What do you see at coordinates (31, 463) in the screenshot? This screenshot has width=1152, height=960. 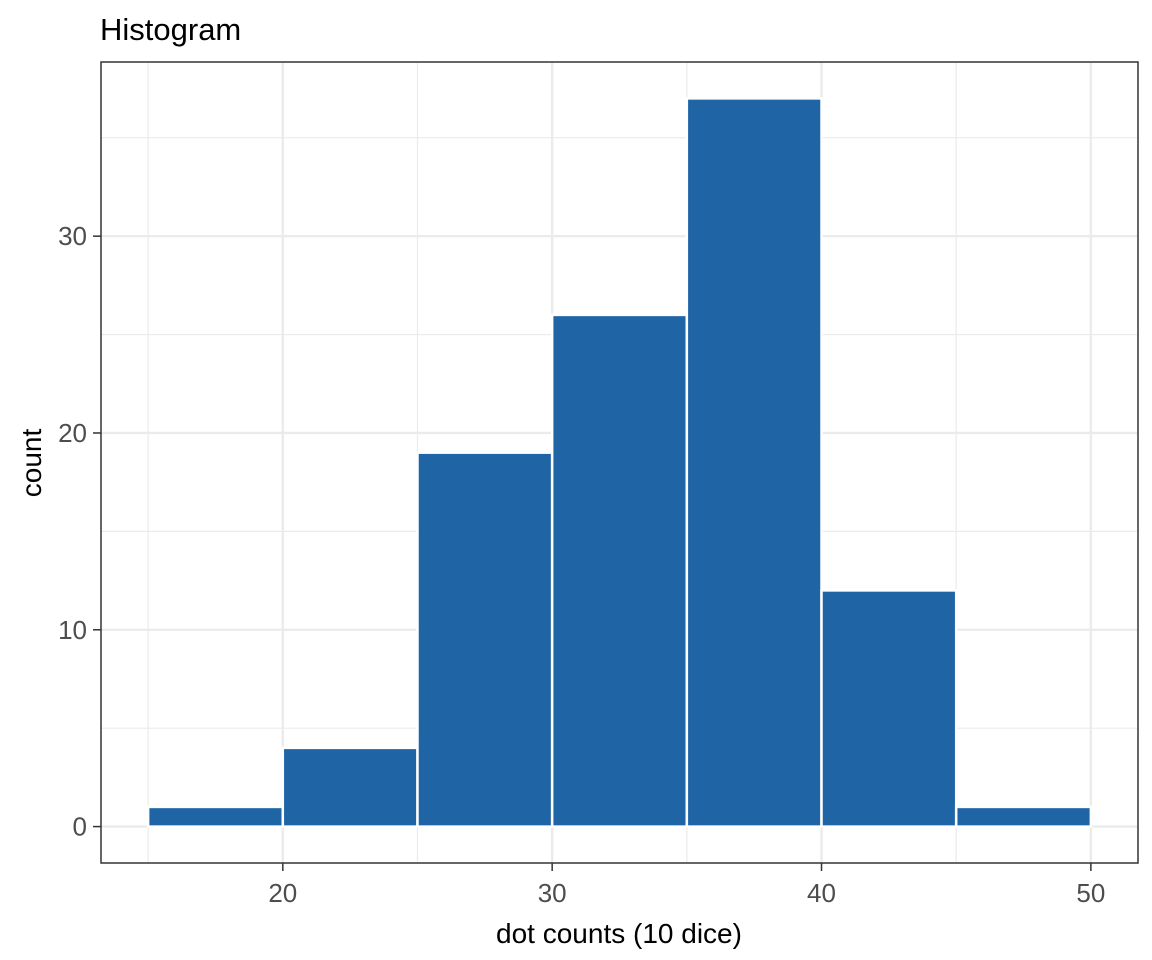 I see `y-axis-title: count` at bounding box center [31, 463].